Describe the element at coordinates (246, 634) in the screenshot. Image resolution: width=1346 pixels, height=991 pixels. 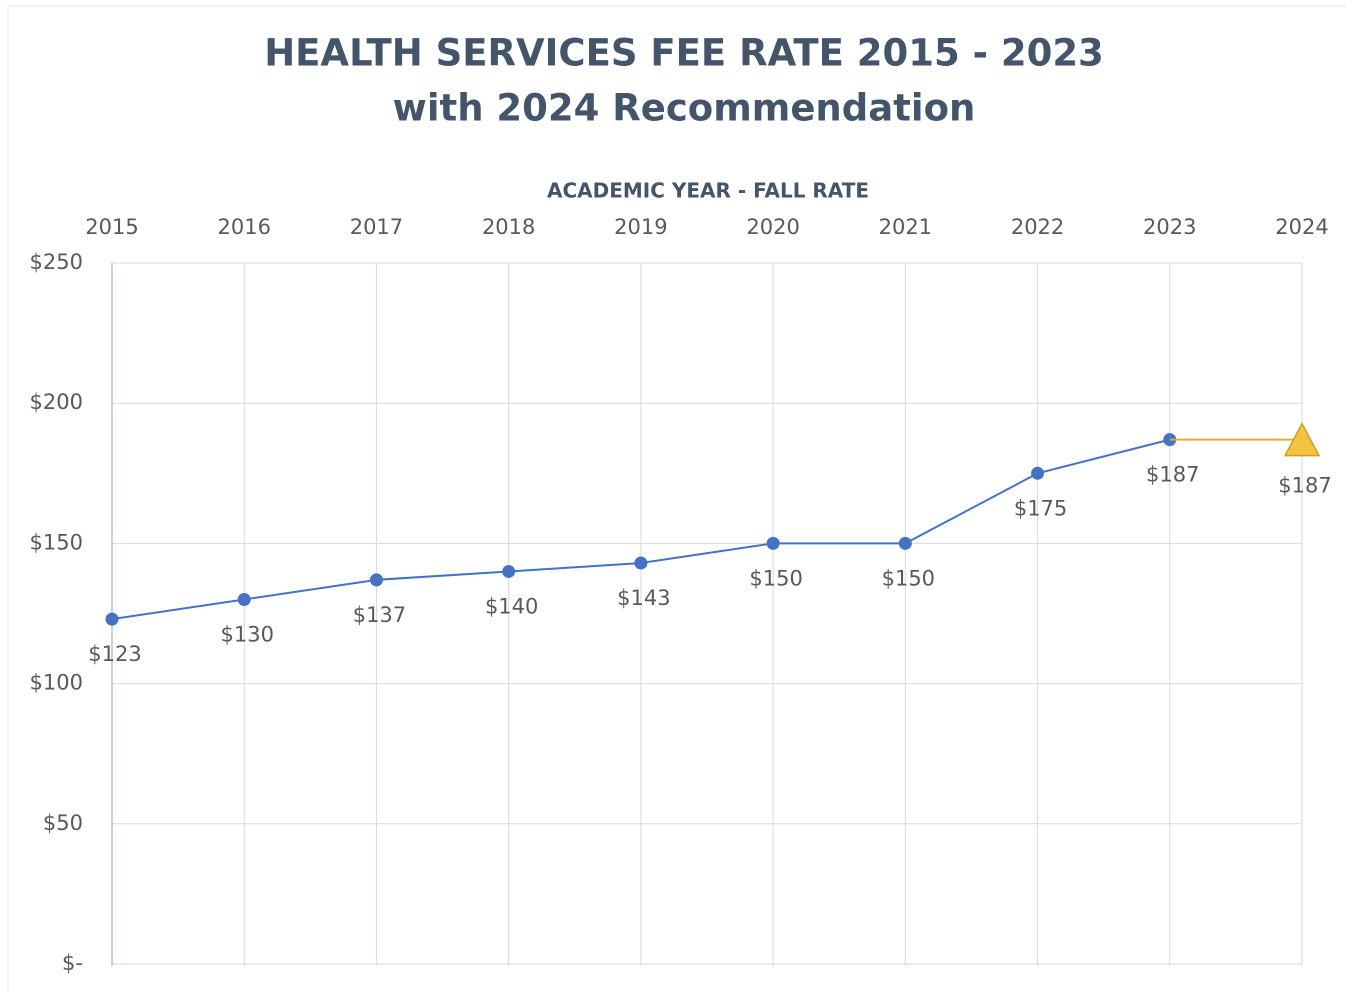
I see `data-label: $130` at that location.